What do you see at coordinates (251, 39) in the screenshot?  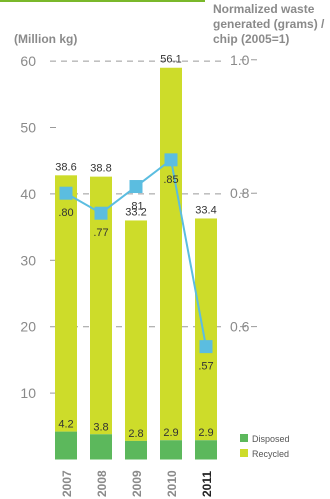 I see `right-axis-label-line-3: chip (2005=1)` at bounding box center [251, 39].